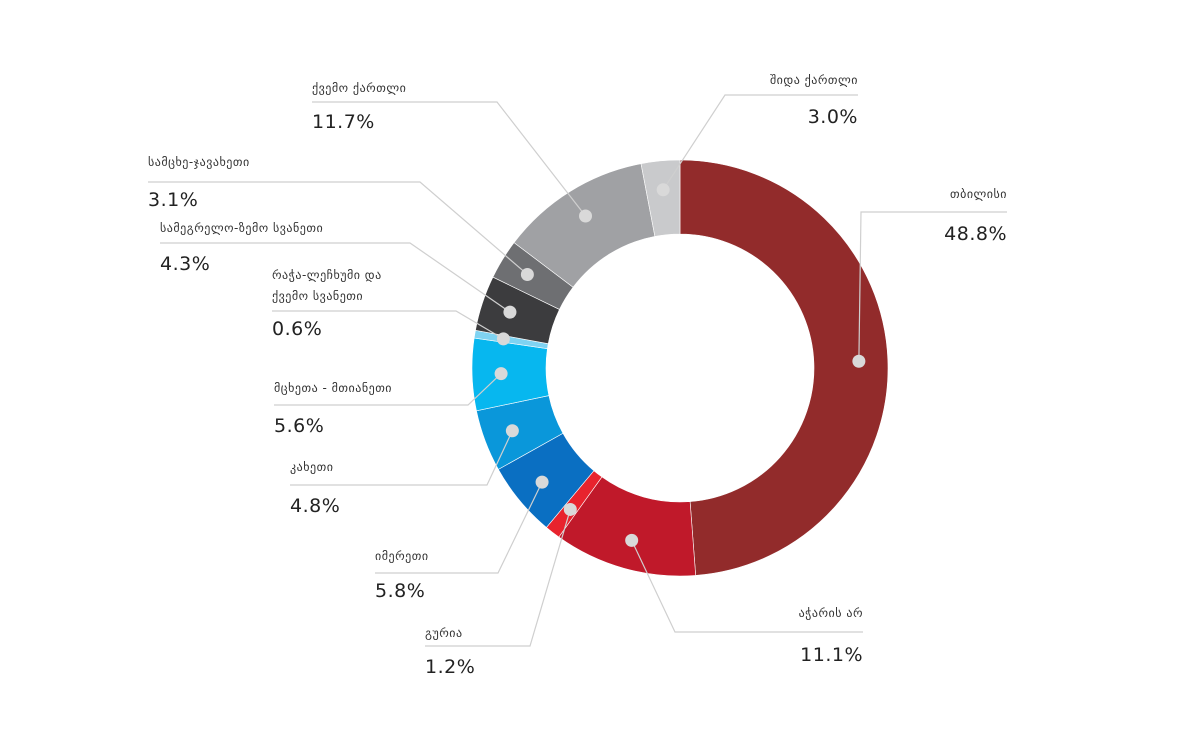 The height and width of the screenshot is (745, 1200). I want to click on slice-1-value-label: 48.8%, so click(975, 234).